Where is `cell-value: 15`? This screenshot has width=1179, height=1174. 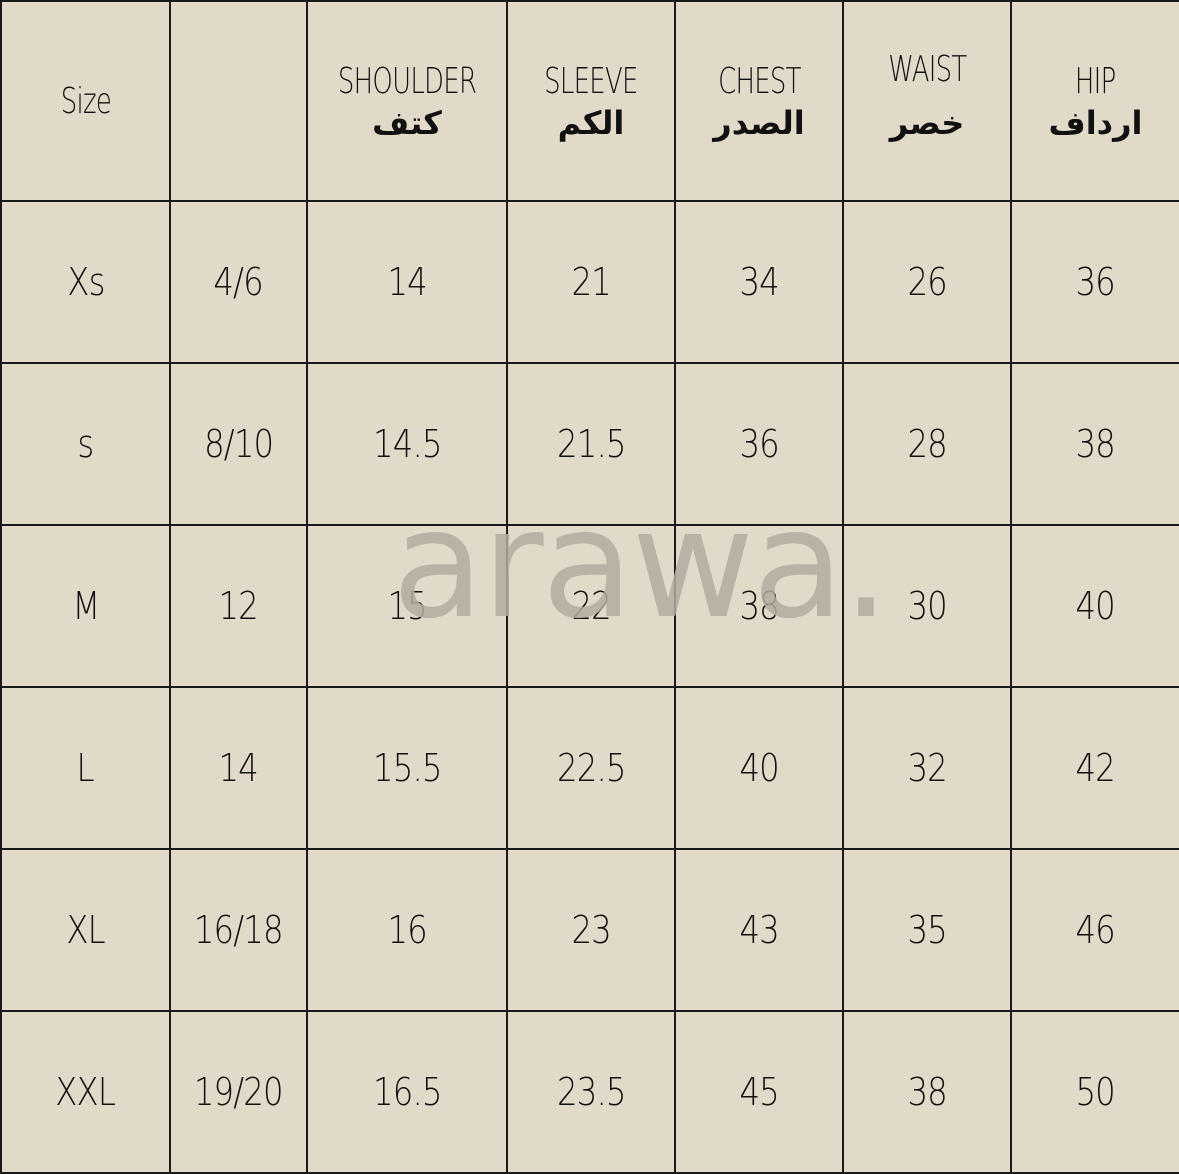
cell-value: 15 is located at coordinates (407, 606).